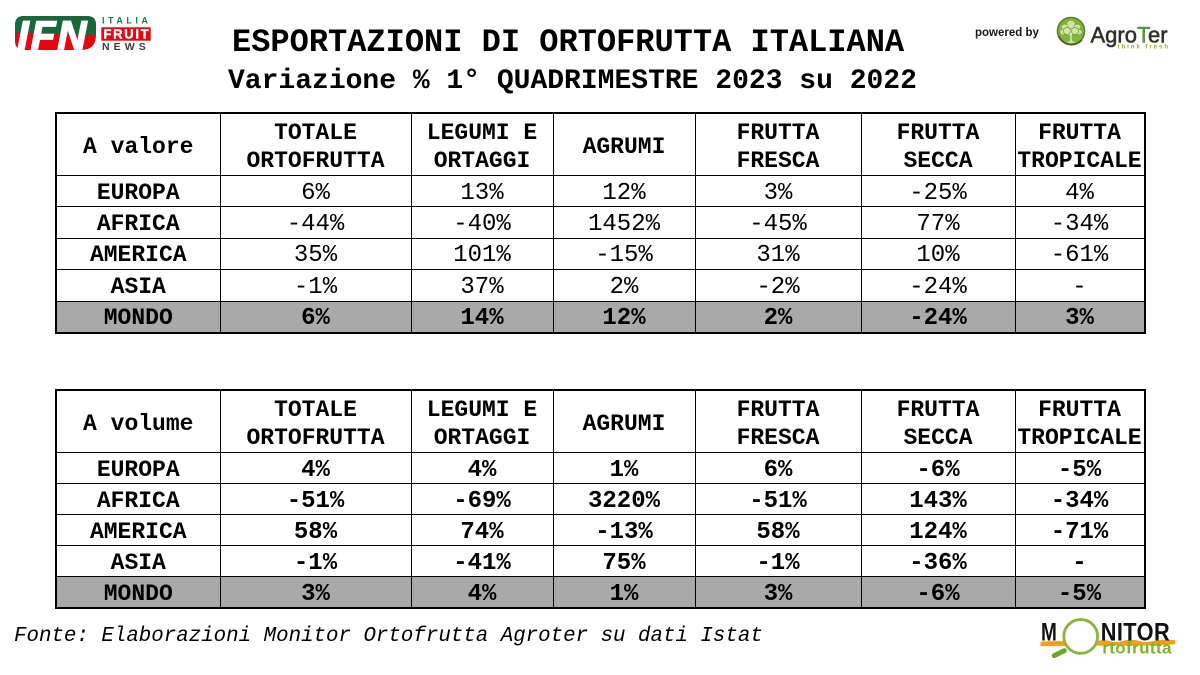  I want to click on svg-text: FRUIT, so click(127, 34).